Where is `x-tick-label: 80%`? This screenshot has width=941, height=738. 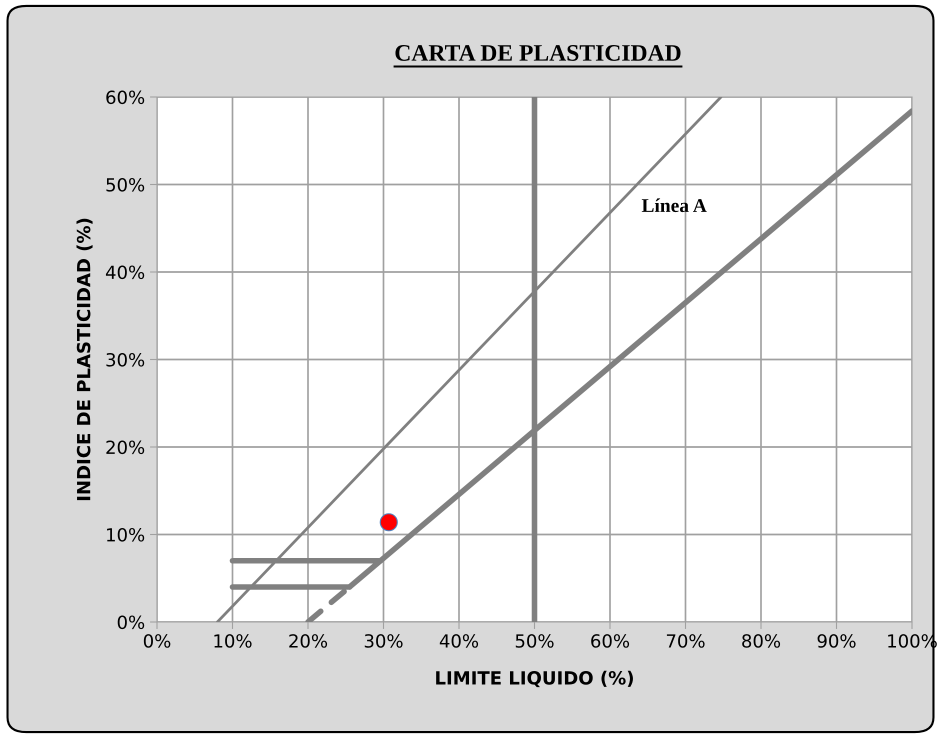
x-tick-label: 80% is located at coordinates (761, 641).